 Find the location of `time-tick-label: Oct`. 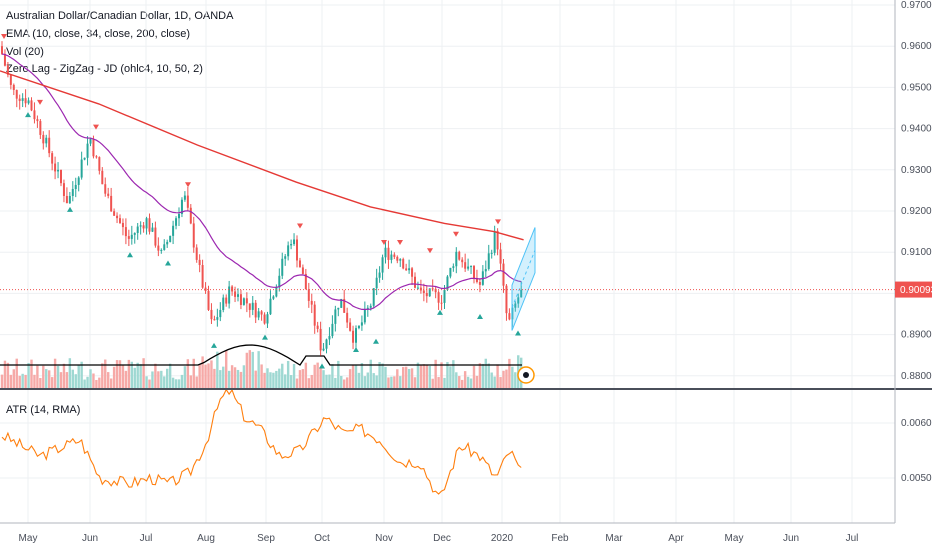

time-tick-label: Oct is located at coordinates (322, 538).